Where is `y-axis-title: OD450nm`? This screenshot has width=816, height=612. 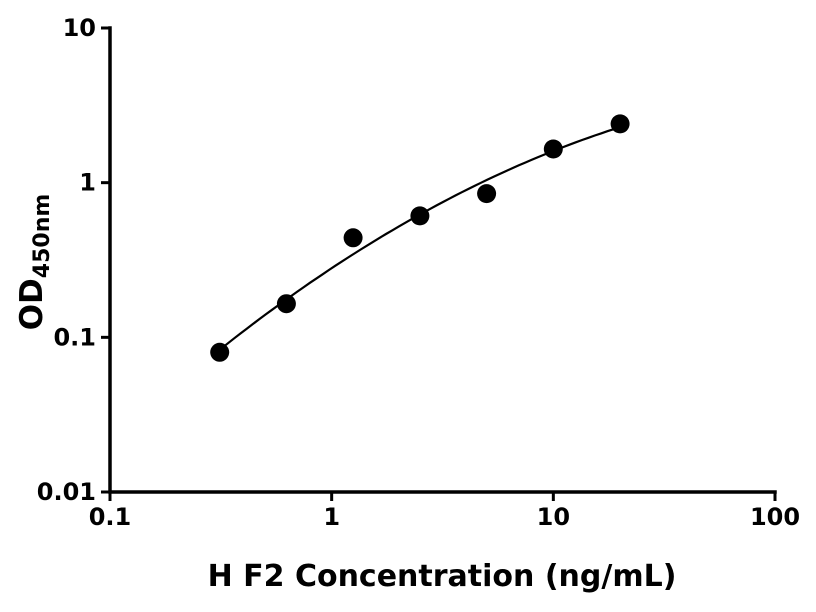 y-axis-title: OD450nm is located at coordinates (34, 262).